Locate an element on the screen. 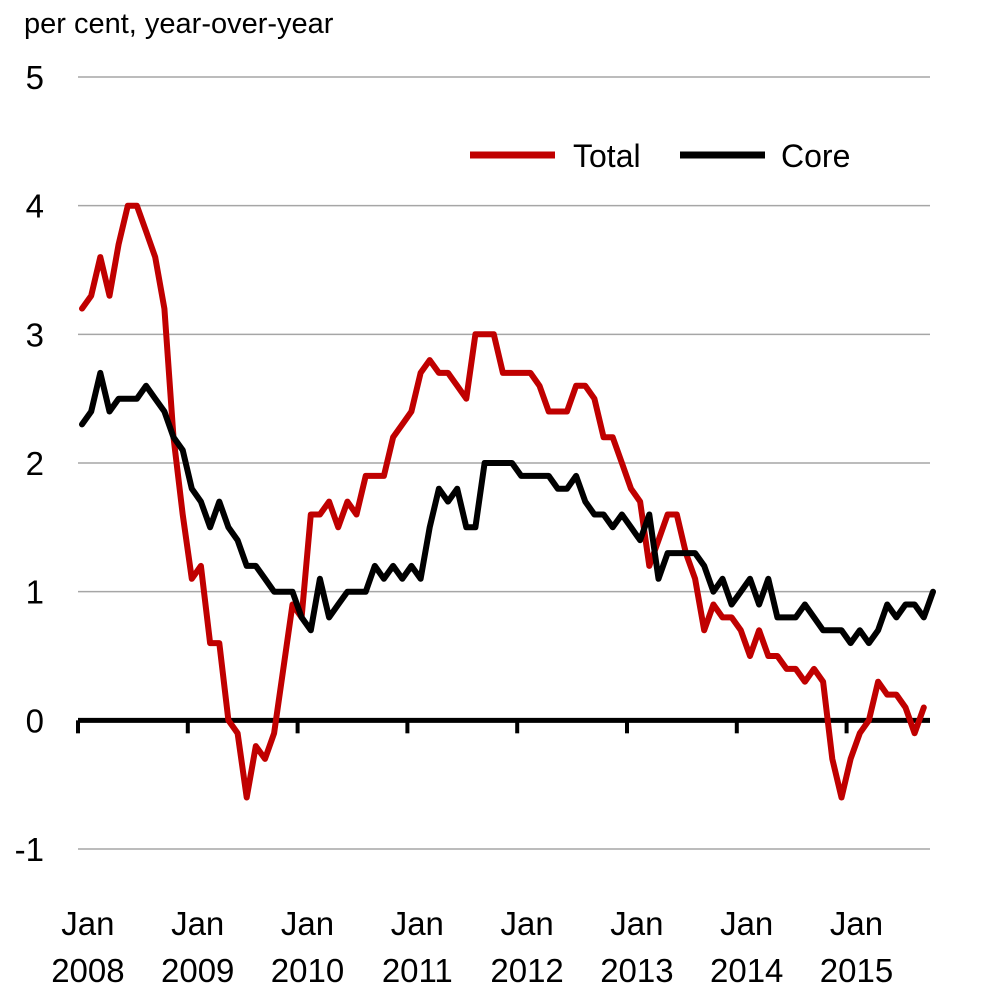 Image resolution: width=1001 pixels, height=1001 pixels. y-tick-label: 2 is located at coordinates (35, 463).